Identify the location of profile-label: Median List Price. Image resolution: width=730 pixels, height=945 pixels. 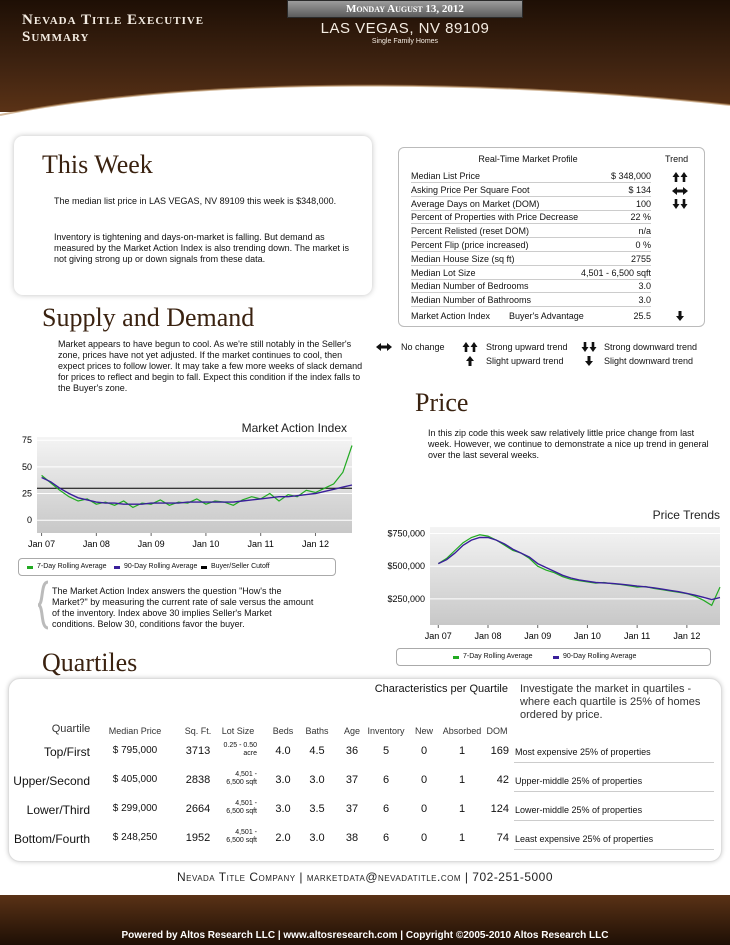
(446, 176).